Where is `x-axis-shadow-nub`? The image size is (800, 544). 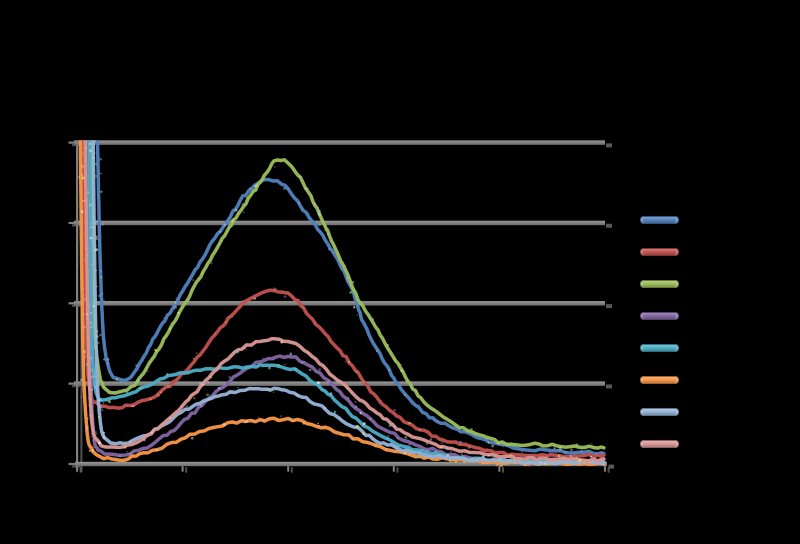
x-axis-shadow-nub is located at coordinates (611, 466).